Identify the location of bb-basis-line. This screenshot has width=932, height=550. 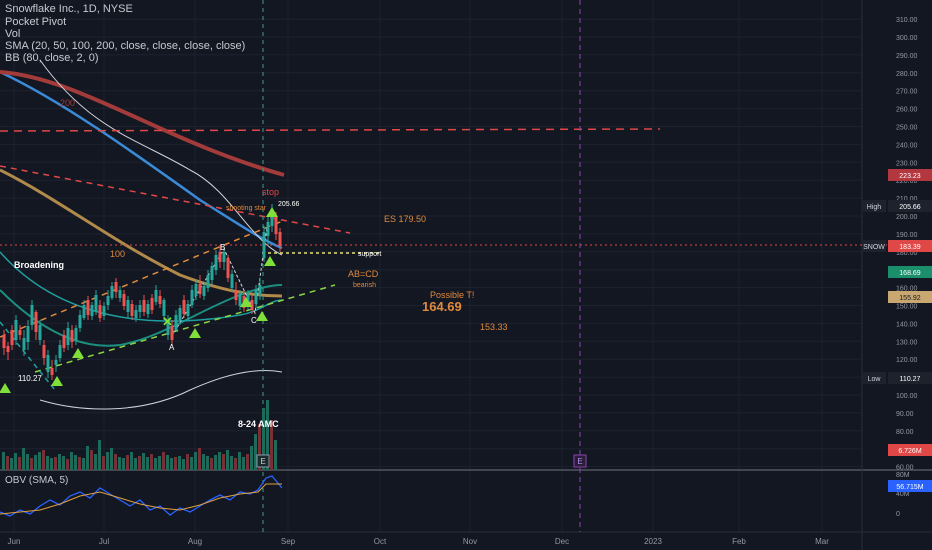
(141, 286).